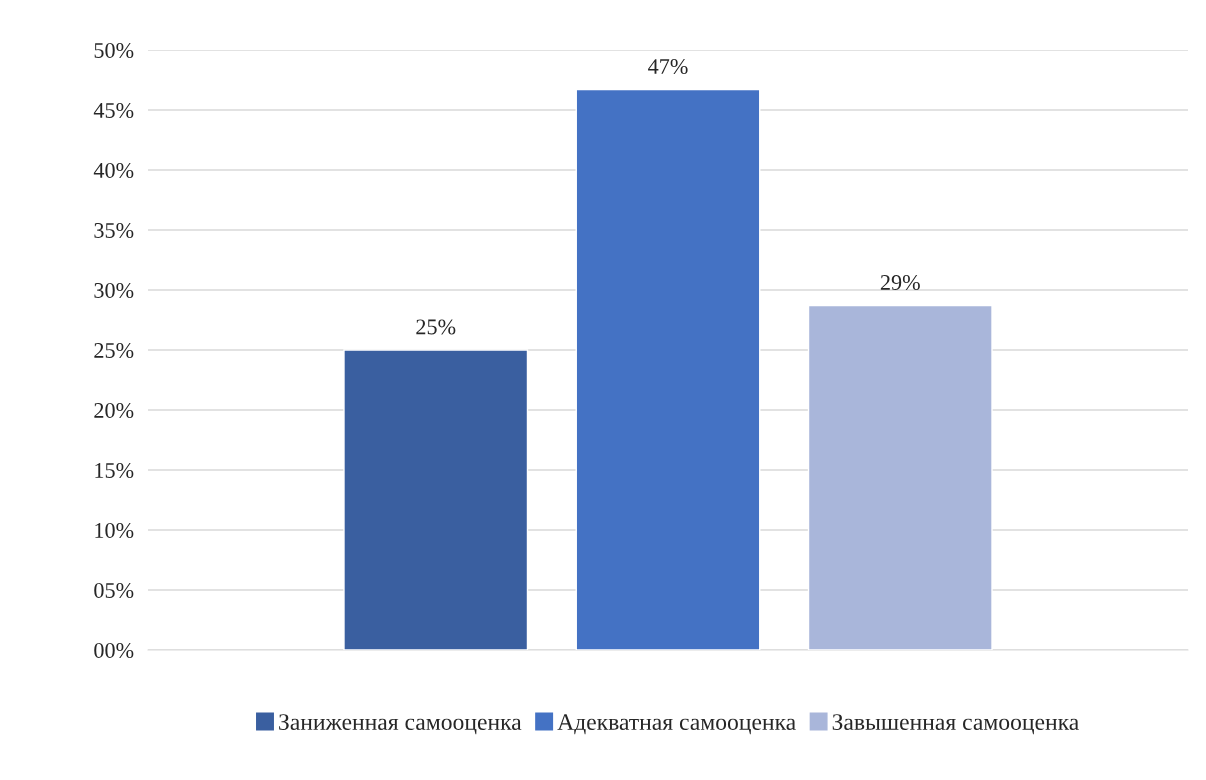 Image resolution: width=1206 pixels, height=780 pixels. What do you see at coordinates (676, 724) in the screenshot?
I see `legend-label: Адекватная самооценка` at bounding box center [676, 724].